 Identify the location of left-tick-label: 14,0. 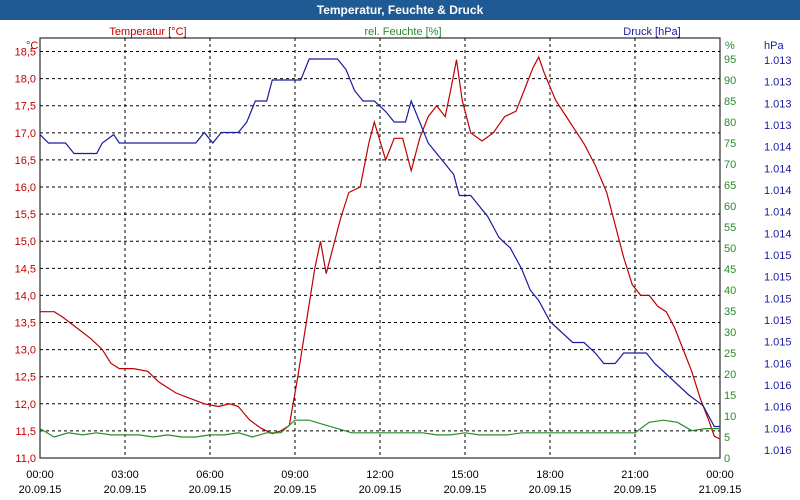
(25, 296).